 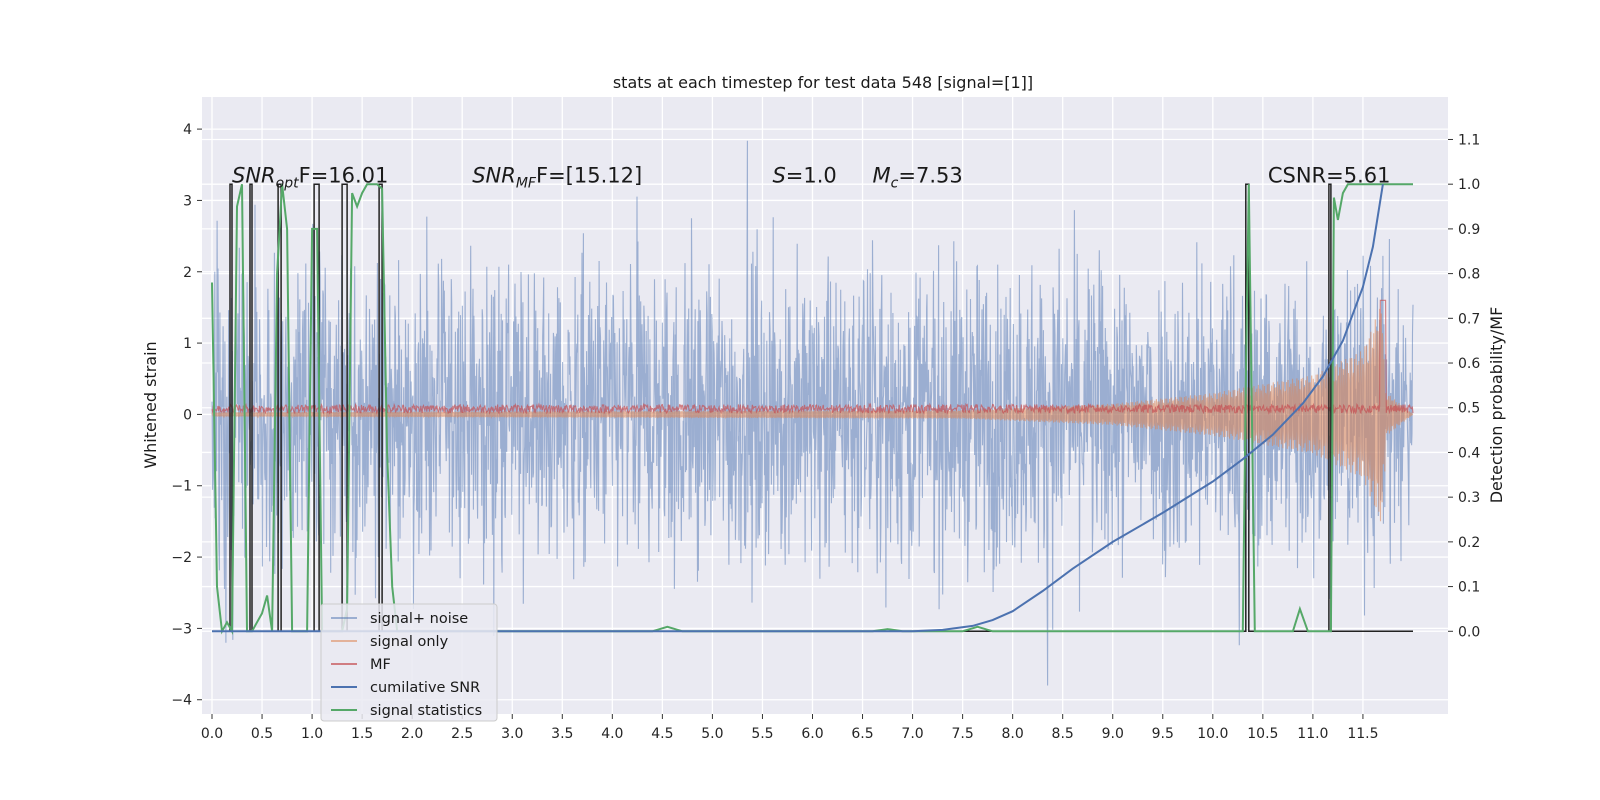 What do you see at coordinates (187, 344) in the screenshot?
I see `y-tick-label: 1` at bounding box center [187, 344].